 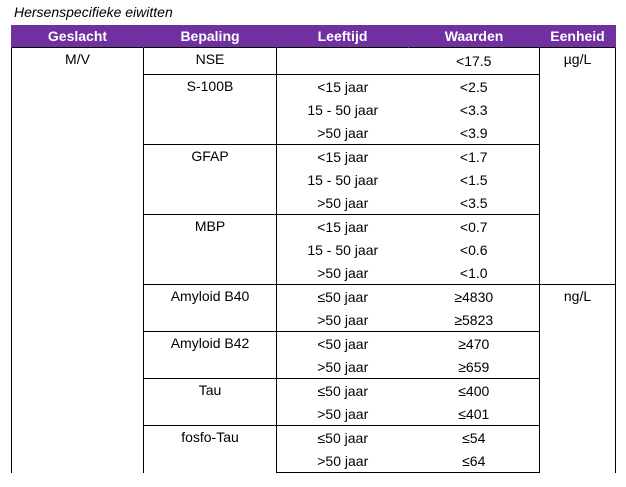 I want to click on bepaling-cell: Amyloid B42, so click(x=210, y=355).